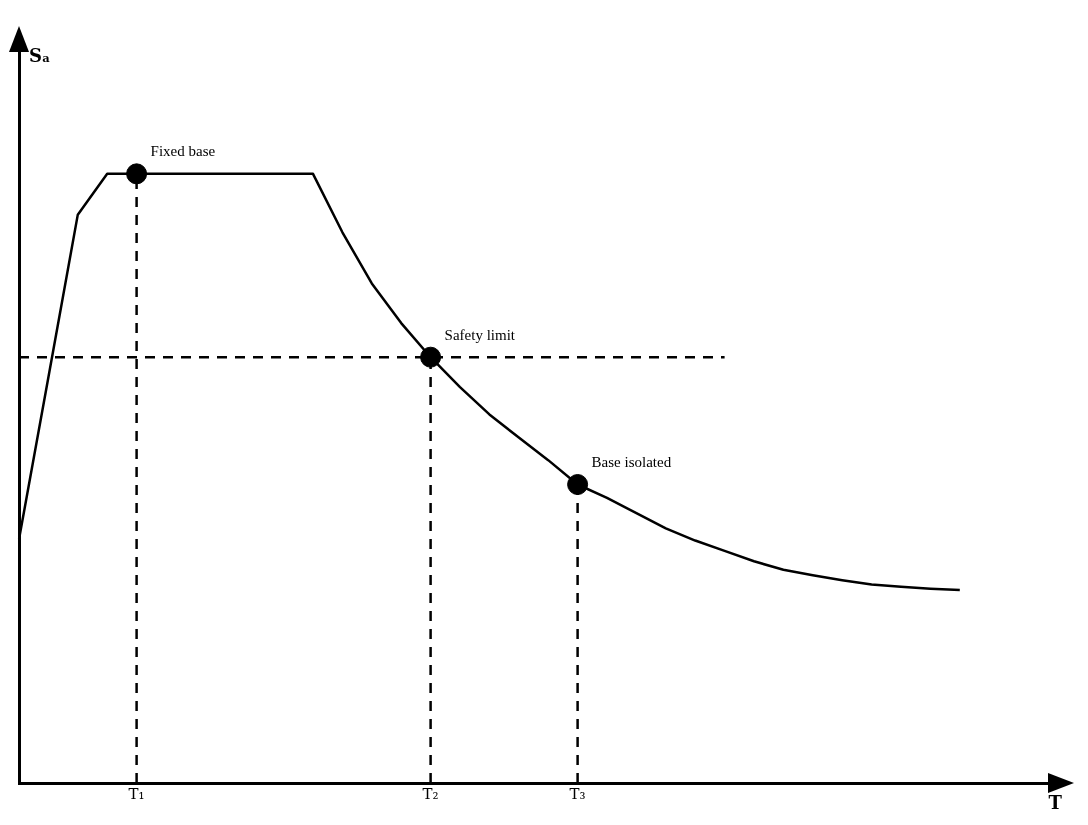 The image size is (1088, 825). Describe the element at coordinates (480, 334) in the screenshot. I see `annotation: Safety limit` at that location.